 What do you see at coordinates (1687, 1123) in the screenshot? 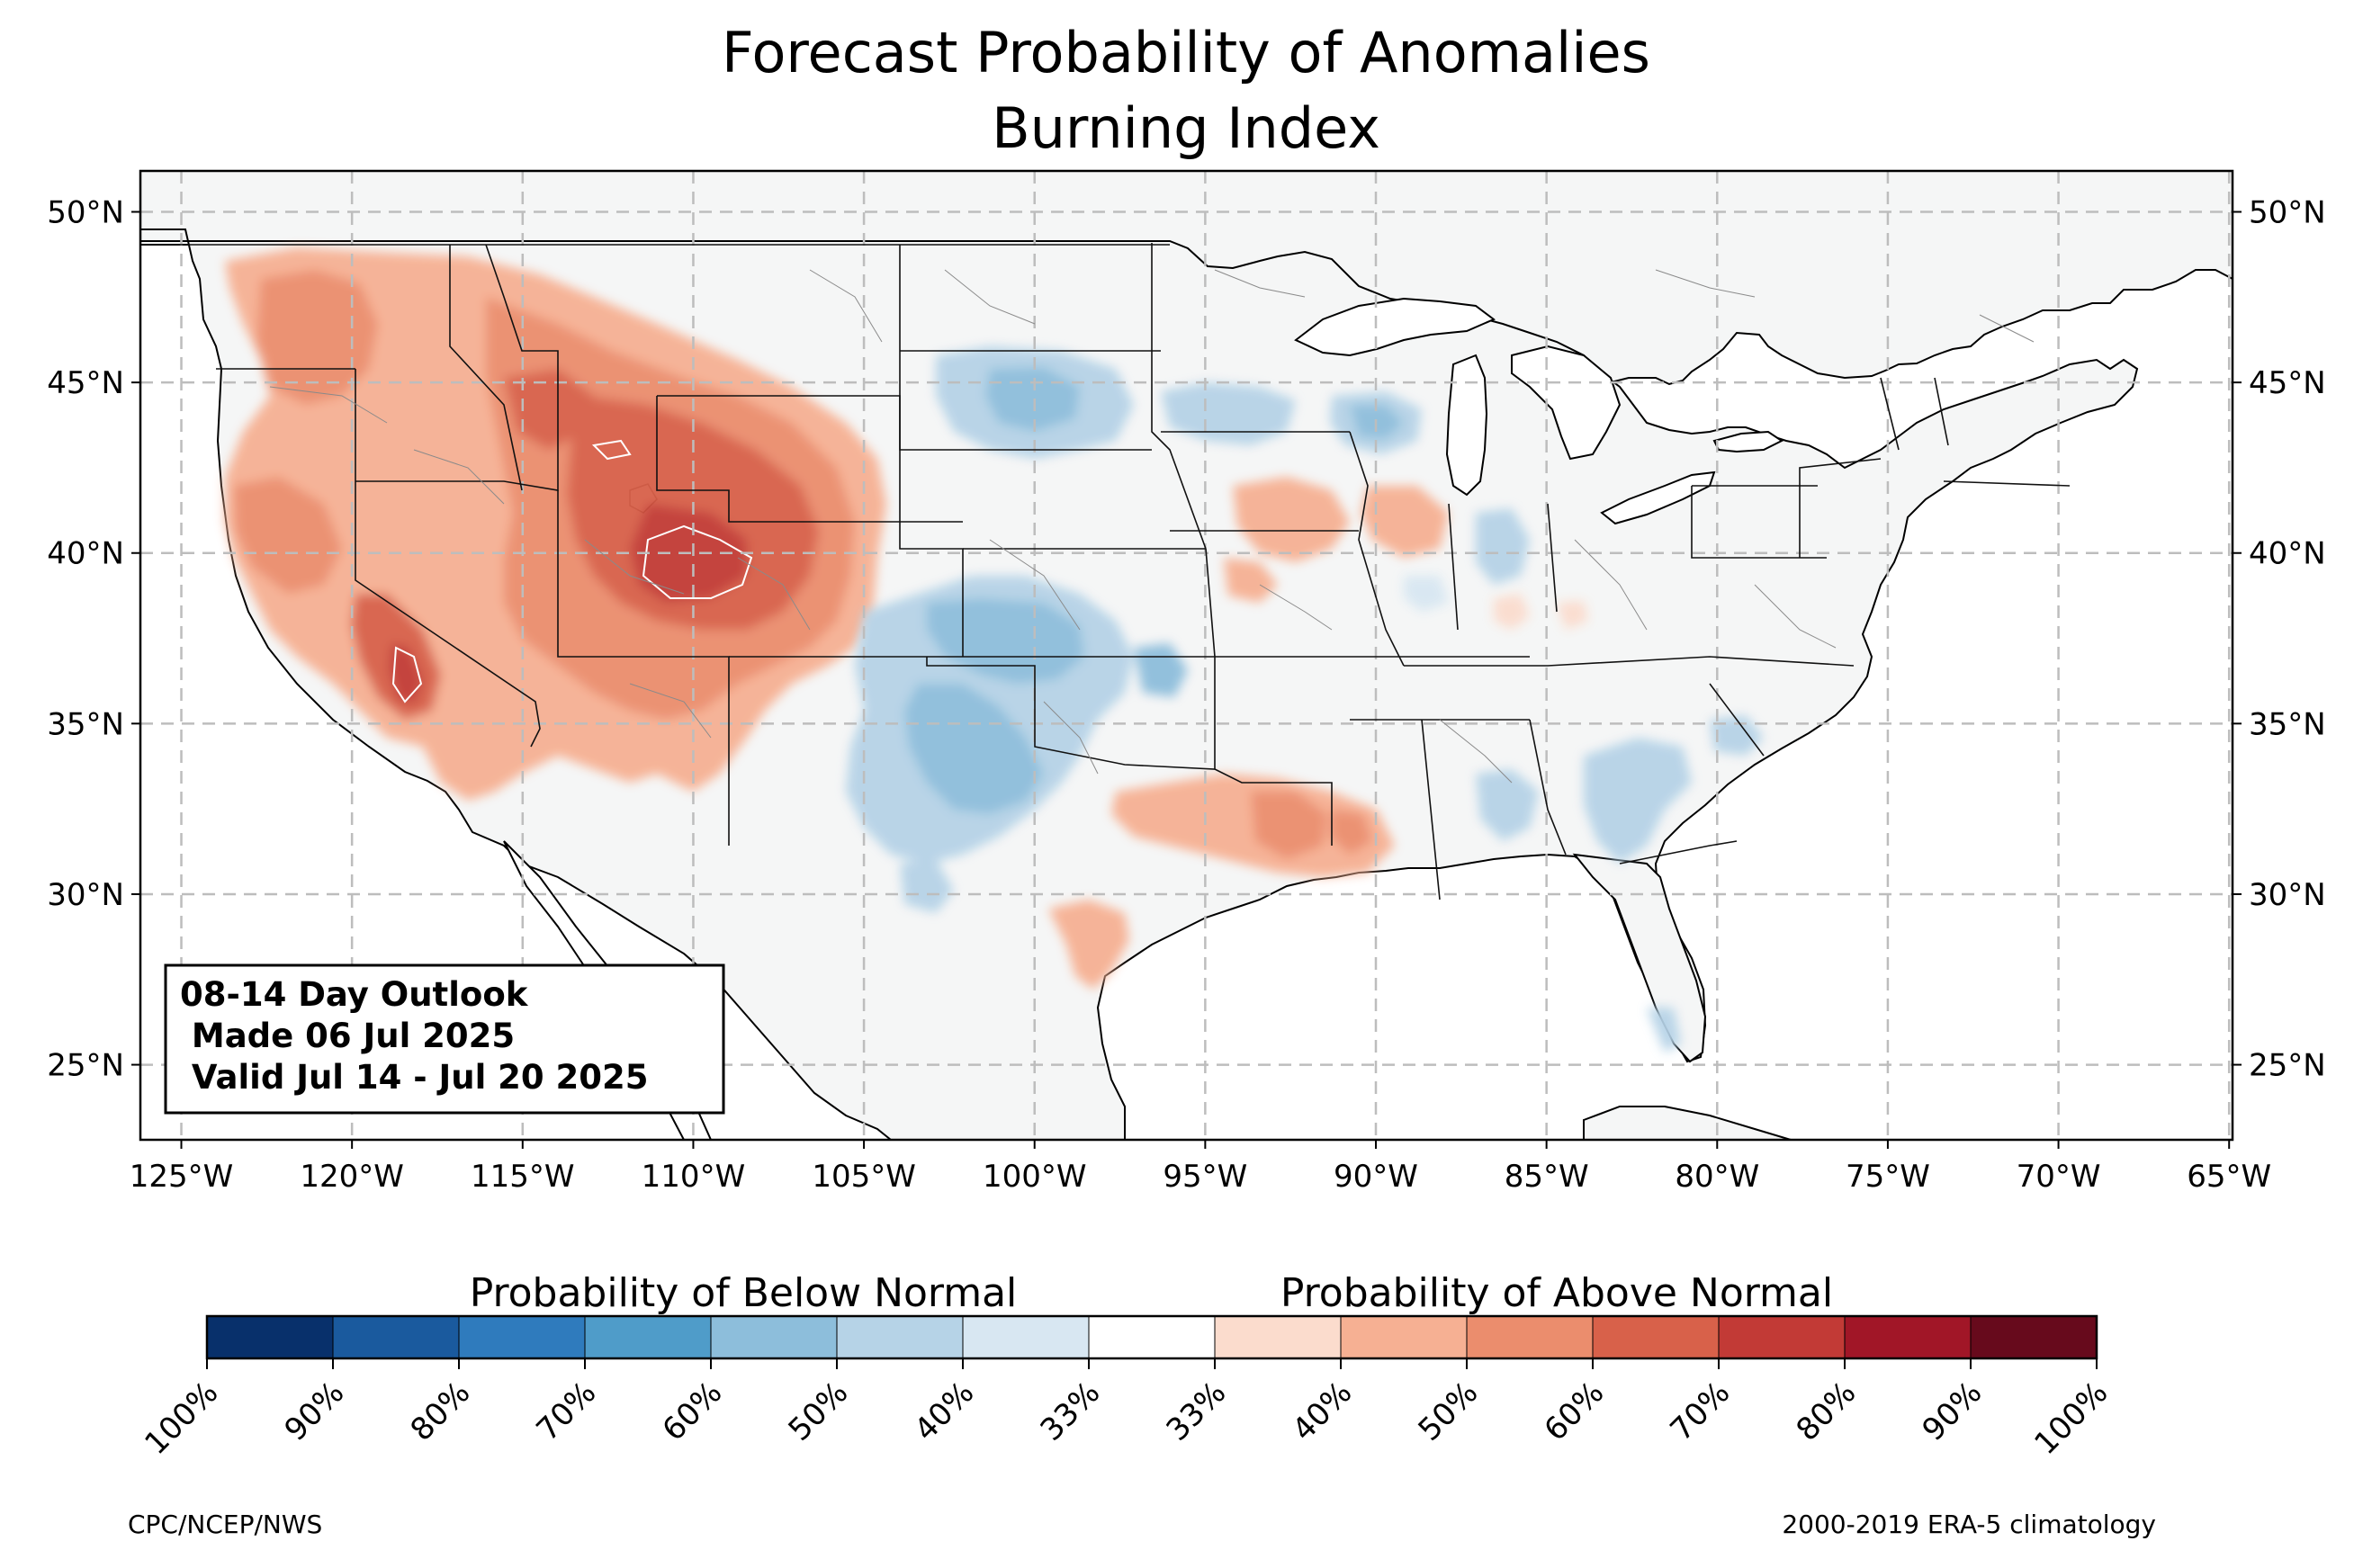
I see `cuba-land` at bounding box center [1687, 1123].